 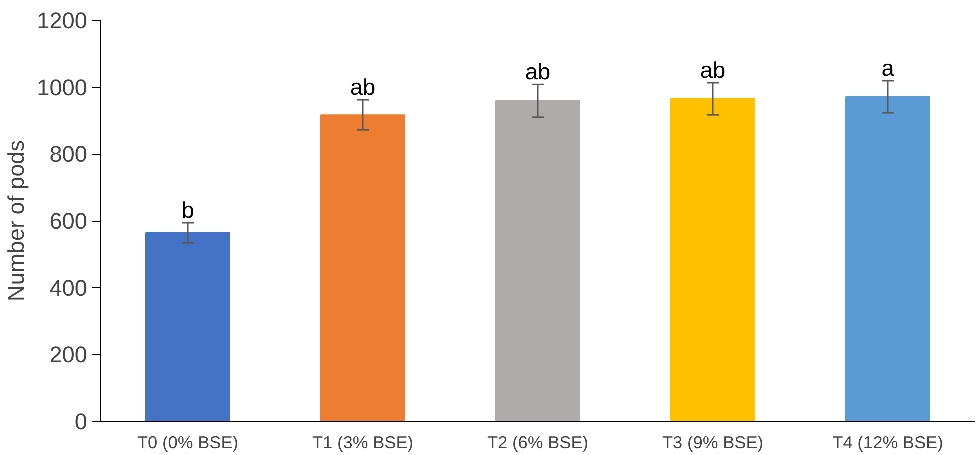 I want to click on y-tick-label: 800, so click(x=69, y=154).